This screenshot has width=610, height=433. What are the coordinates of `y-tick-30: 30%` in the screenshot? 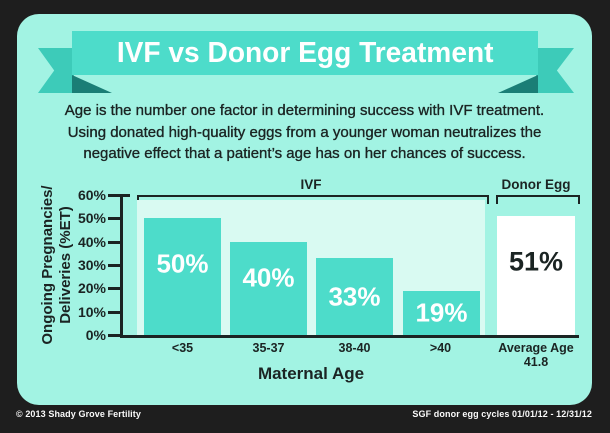 It's located at (91, 265).